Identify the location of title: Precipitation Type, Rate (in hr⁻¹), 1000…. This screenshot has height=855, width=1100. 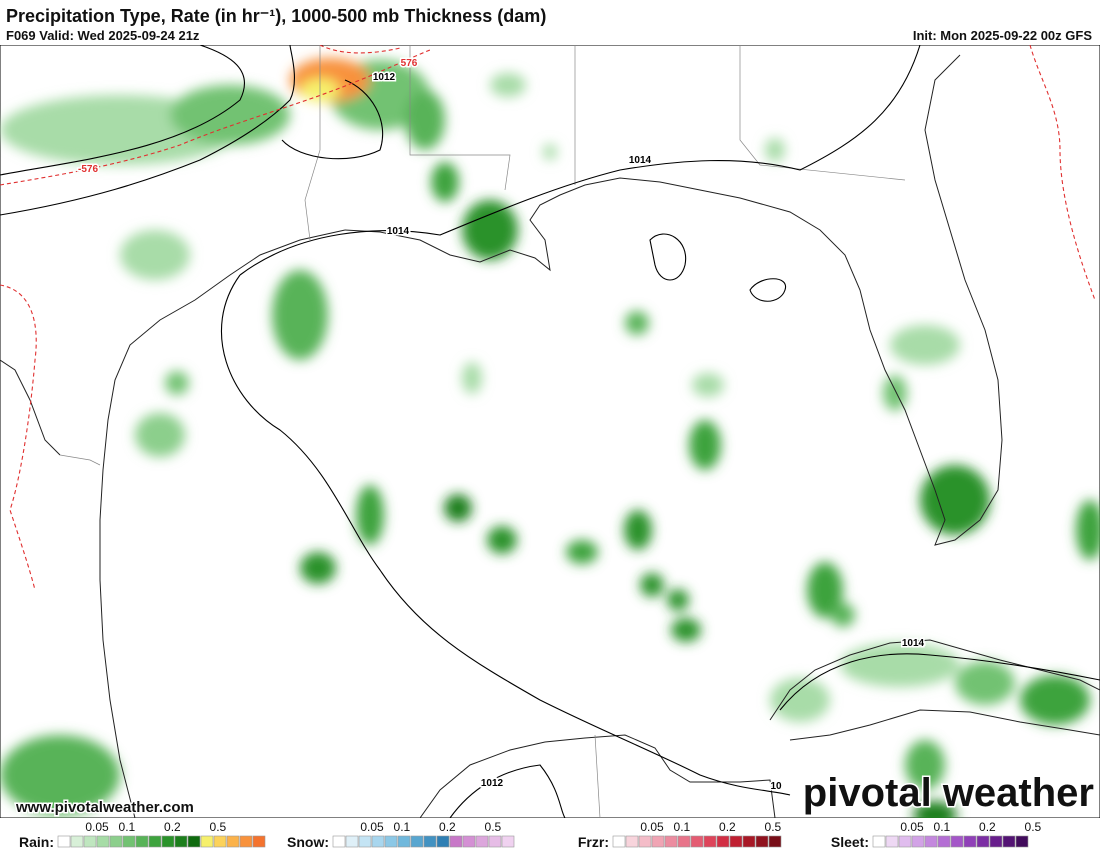
(276, 16).